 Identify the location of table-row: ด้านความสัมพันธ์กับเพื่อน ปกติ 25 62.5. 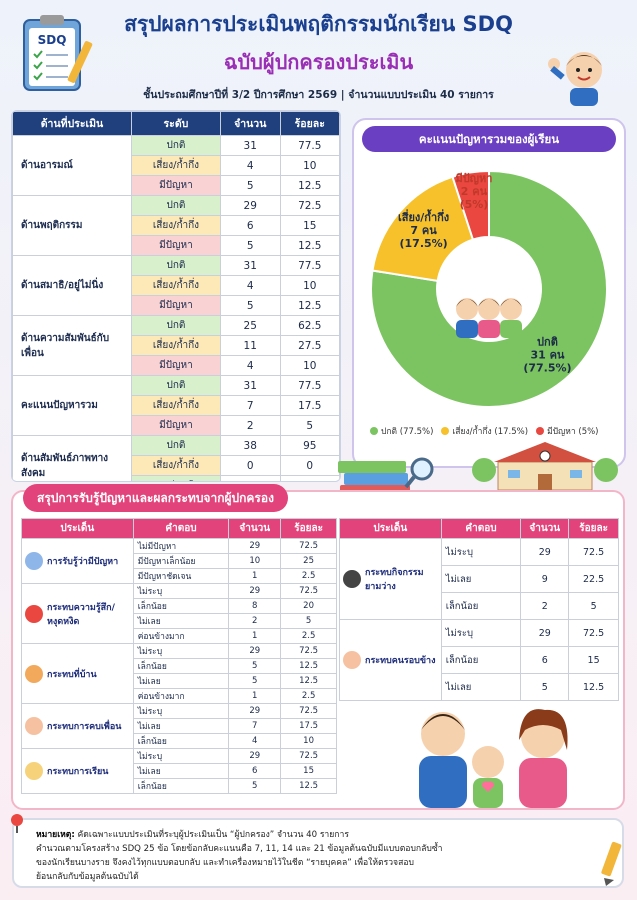
(176, 345).